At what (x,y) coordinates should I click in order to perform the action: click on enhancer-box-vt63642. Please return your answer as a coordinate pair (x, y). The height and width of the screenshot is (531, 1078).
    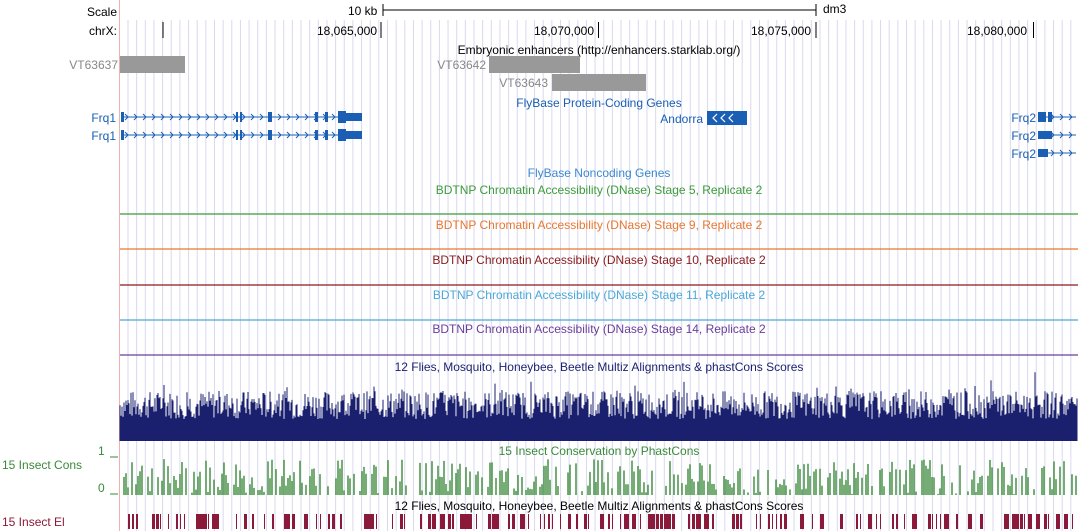
    Looking at the image, I should click on (534, 64).